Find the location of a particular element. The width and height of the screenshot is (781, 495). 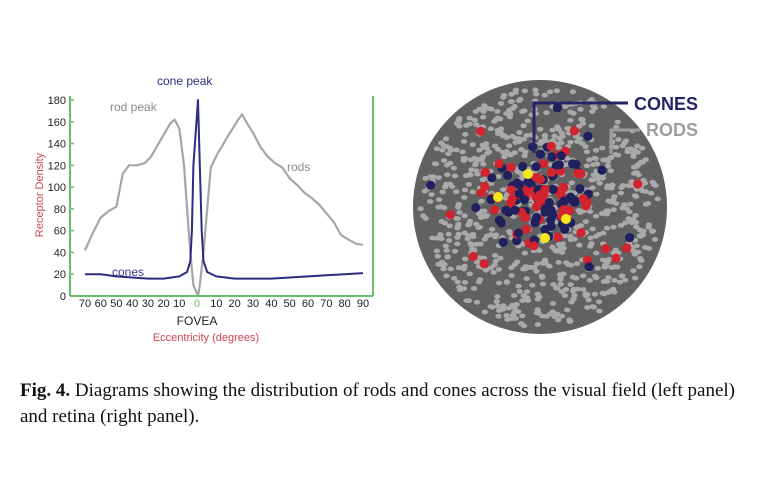

yellow-cone-dot is located at coordinates (528, 174).